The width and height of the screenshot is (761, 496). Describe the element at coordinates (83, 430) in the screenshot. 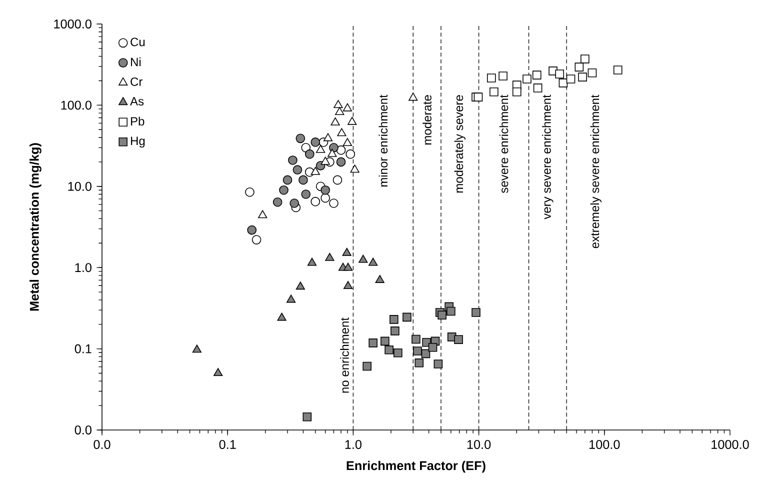

I see `y-tick-label: 0.0` at that location.